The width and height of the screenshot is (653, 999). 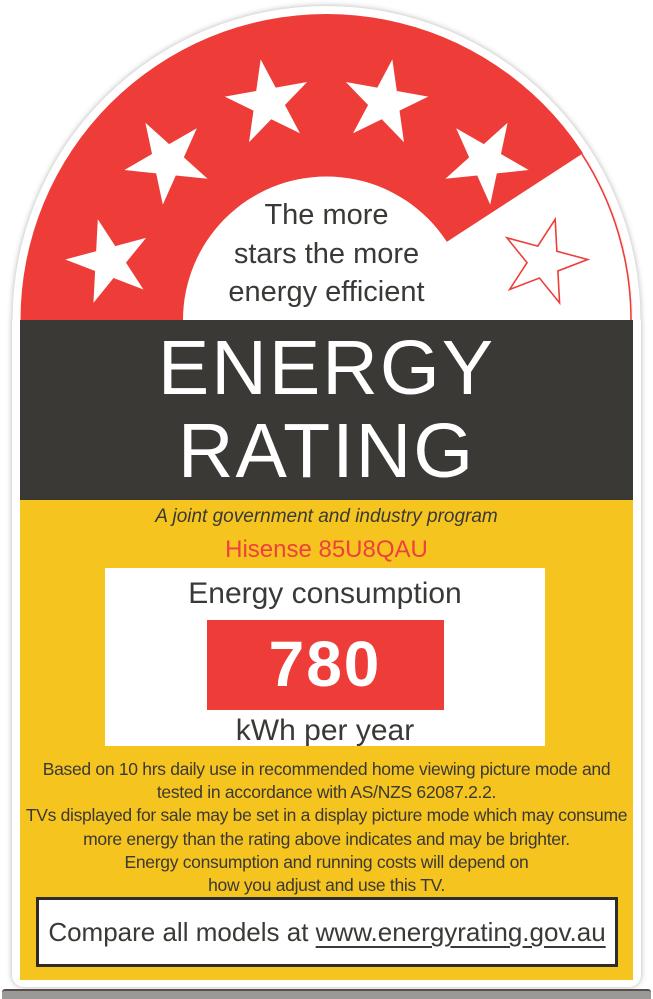 What do you see at coordinates (326, 994) in the screenshot?
I see `bottom-edge-bar` at bounding box center [326, 994].